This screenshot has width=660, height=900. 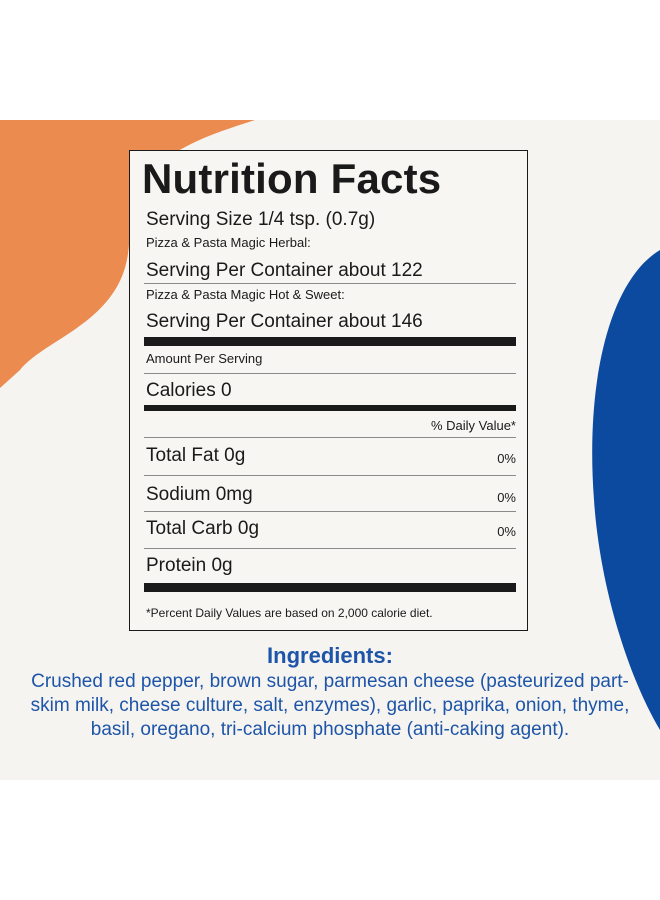 I want to click on variant-1-servings: Serving Per Container about 122, so click(x=284, y=270).